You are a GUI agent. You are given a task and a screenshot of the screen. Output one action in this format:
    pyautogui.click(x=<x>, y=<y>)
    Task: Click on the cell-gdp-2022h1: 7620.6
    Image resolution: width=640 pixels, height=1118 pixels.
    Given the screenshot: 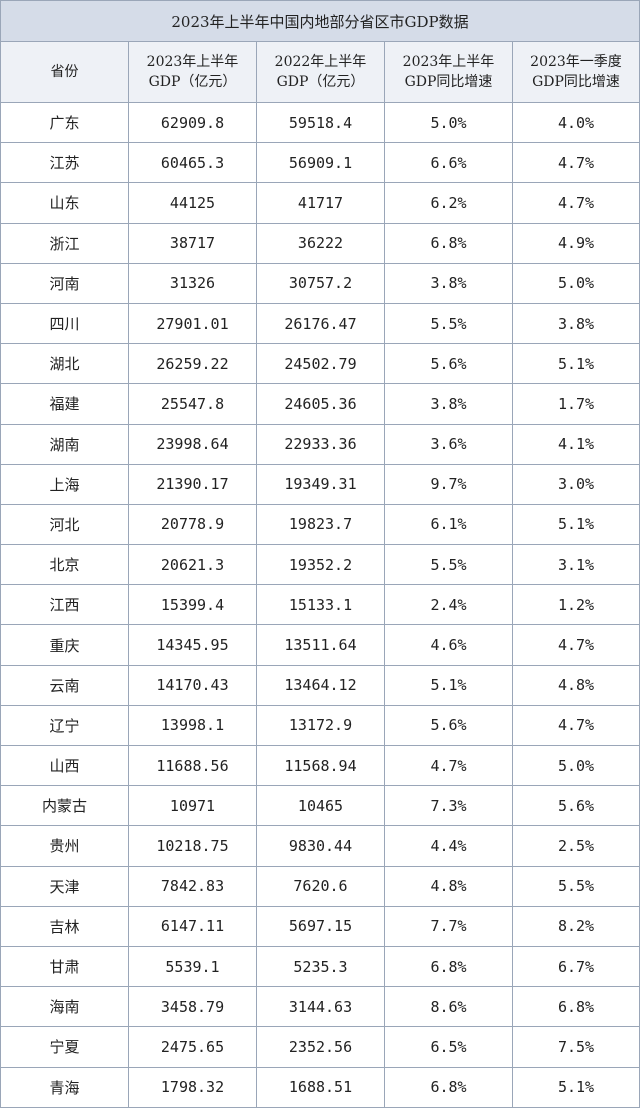 What is the action you would take?
    pyautogui.click(x=320, y=886)
    